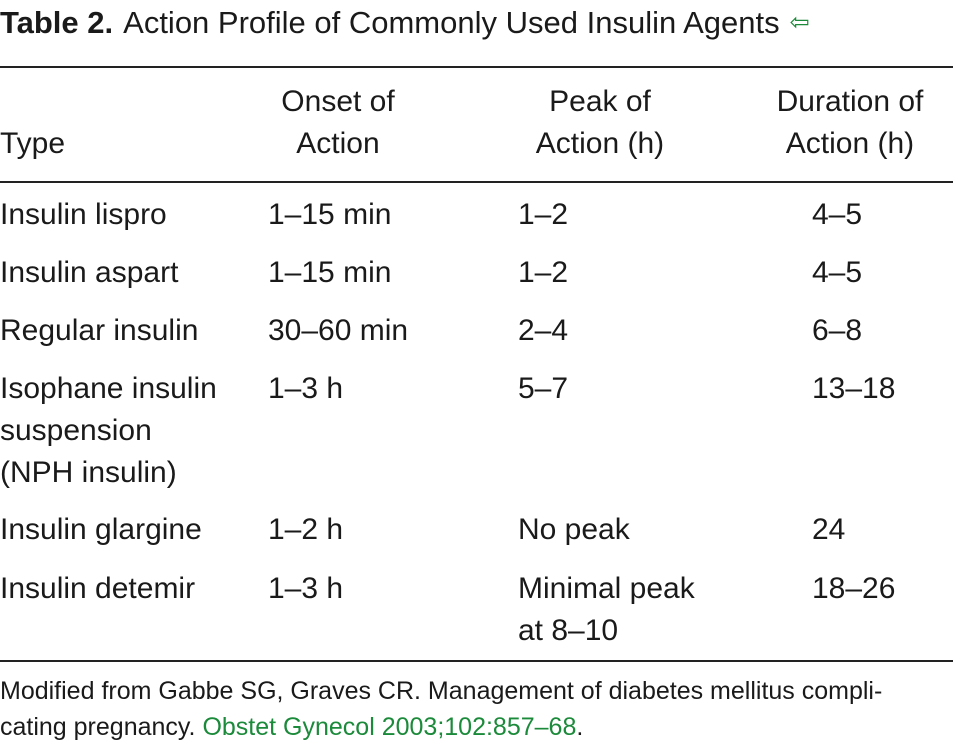 The height and width of the screenshot is (747, 953). I want to click on row-glargine-duration: 24, so click(829, 529).